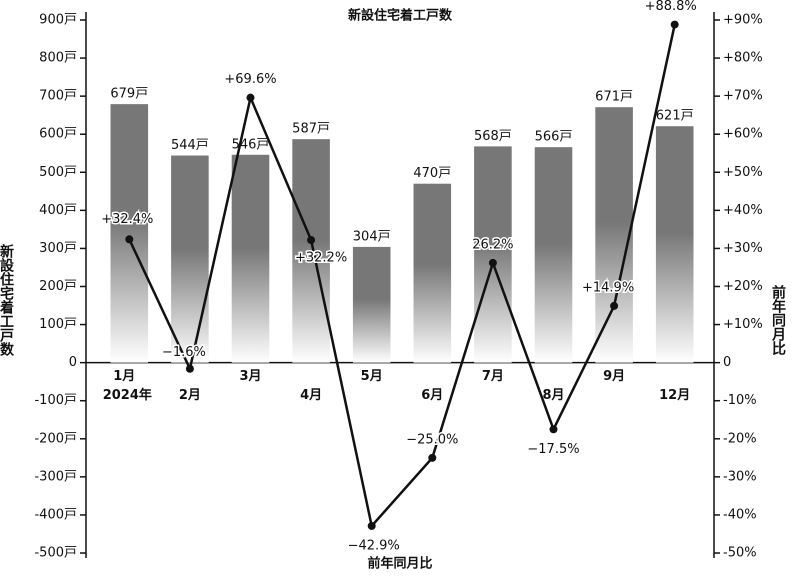 The height and width of the screenshot is (578, 800). I want to click on bar-value-label: 621戸, so click(675, 116).